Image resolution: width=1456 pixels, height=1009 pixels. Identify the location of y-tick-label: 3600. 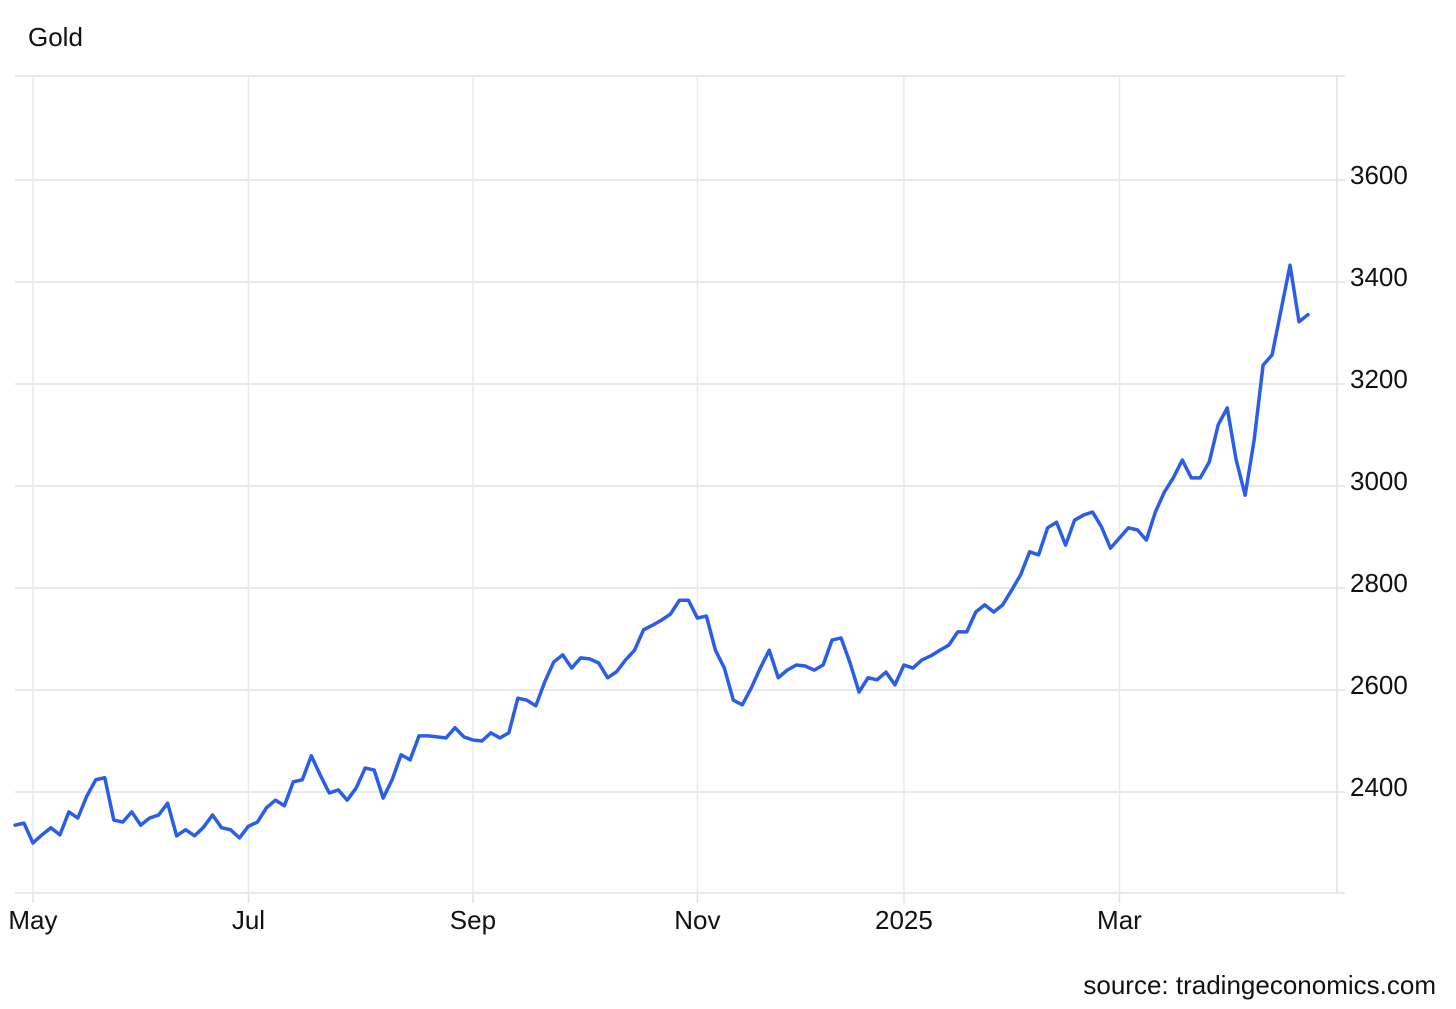
(1379, 175).